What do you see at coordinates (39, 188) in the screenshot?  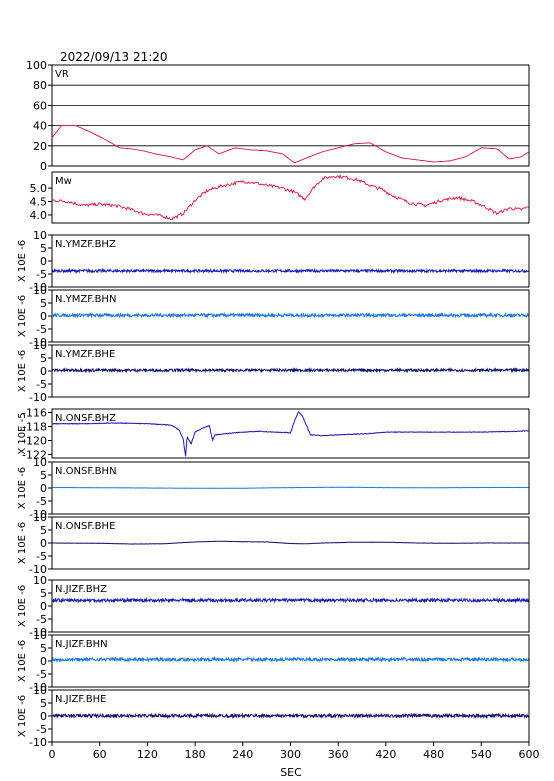 I see `y-tick-label: 5.0` at bounding box center [39, 188].